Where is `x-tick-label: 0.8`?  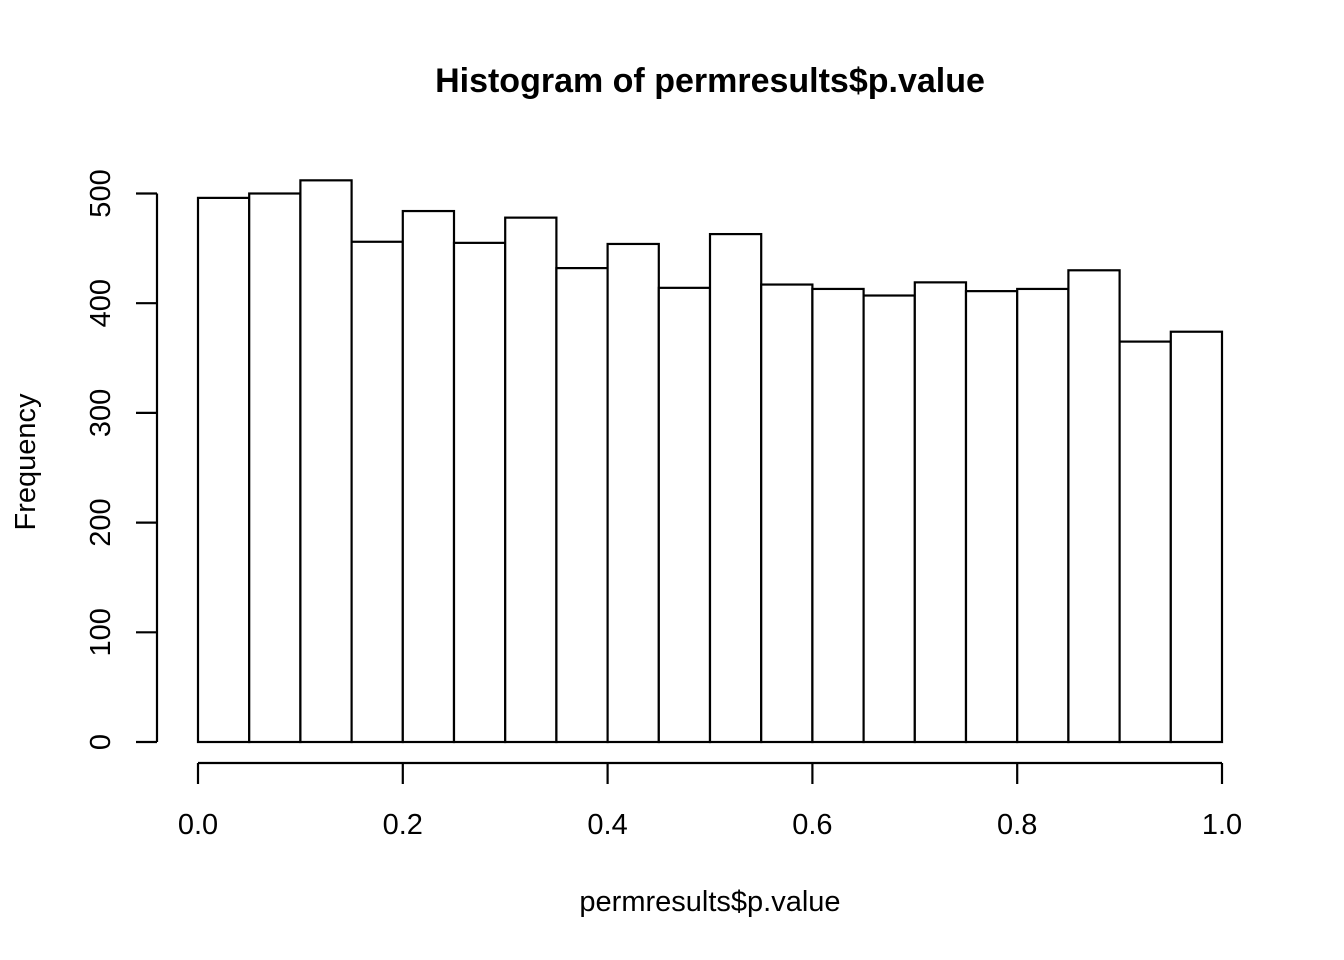
x-tick-label: 0.8 is located at coordinates (1017, 825).